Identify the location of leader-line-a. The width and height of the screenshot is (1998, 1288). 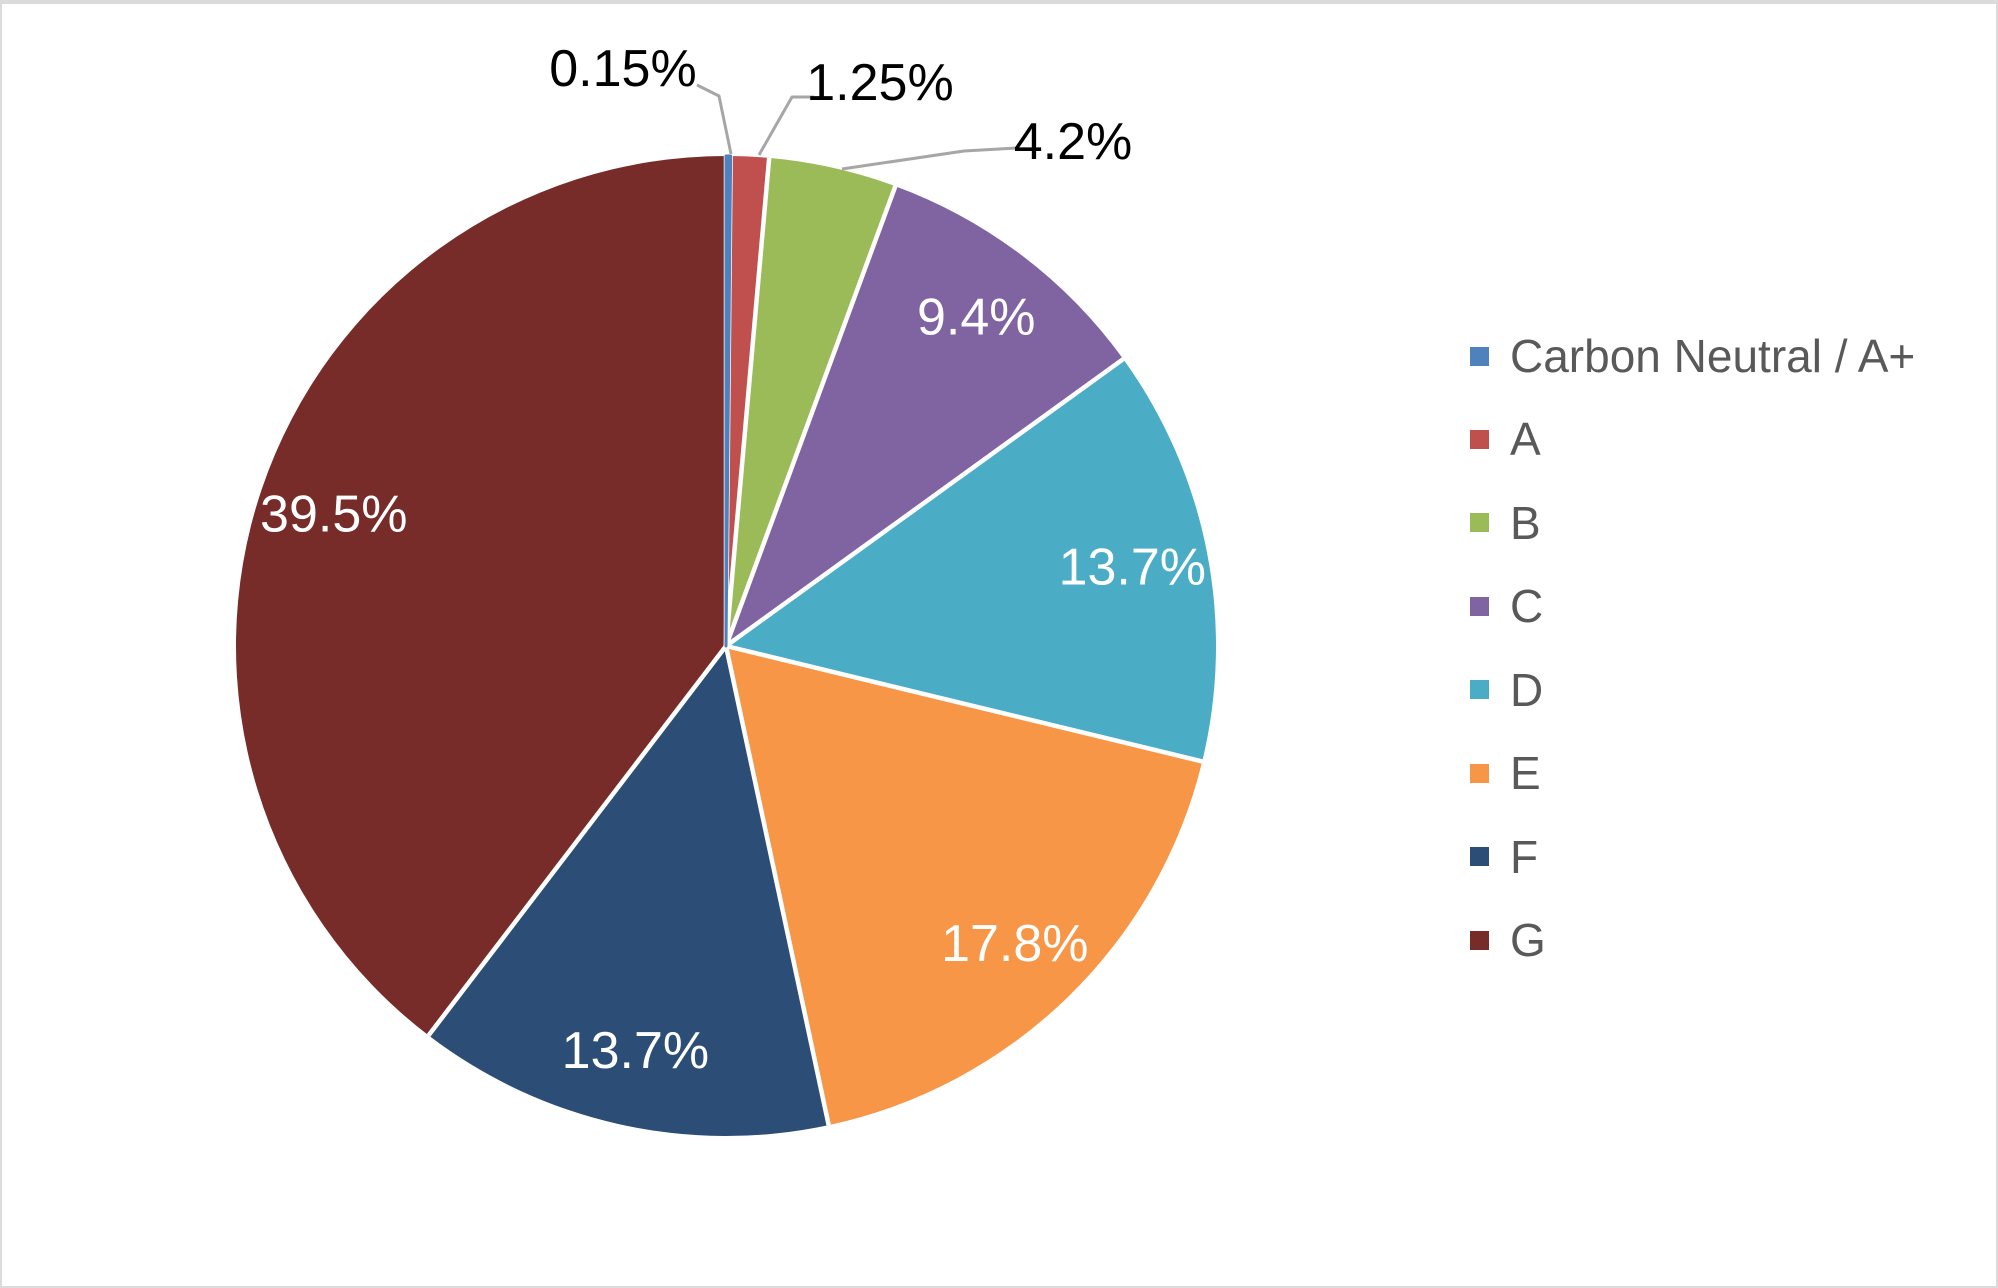
(785, 125).